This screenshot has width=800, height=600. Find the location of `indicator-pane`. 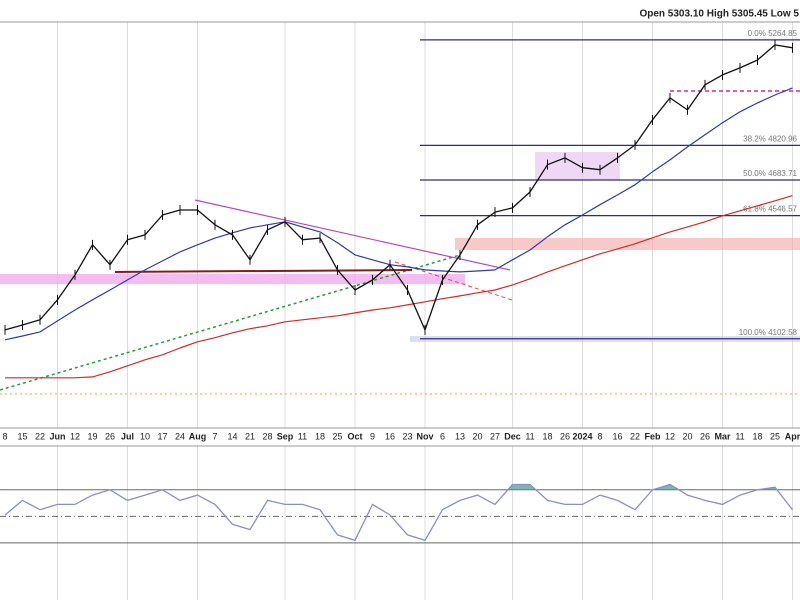

indicator-pane is located at coordinates (400, 513).